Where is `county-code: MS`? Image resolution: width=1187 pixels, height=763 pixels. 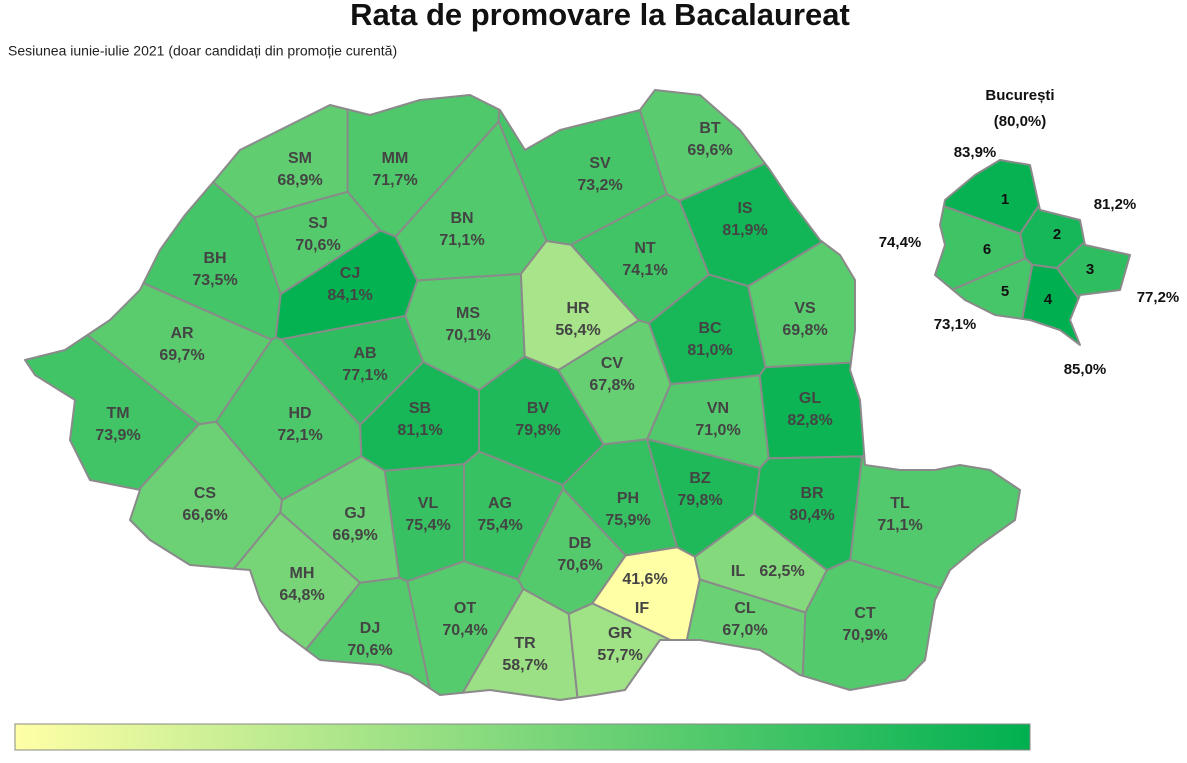 county-code: MS is located at coordinates (468, 313).